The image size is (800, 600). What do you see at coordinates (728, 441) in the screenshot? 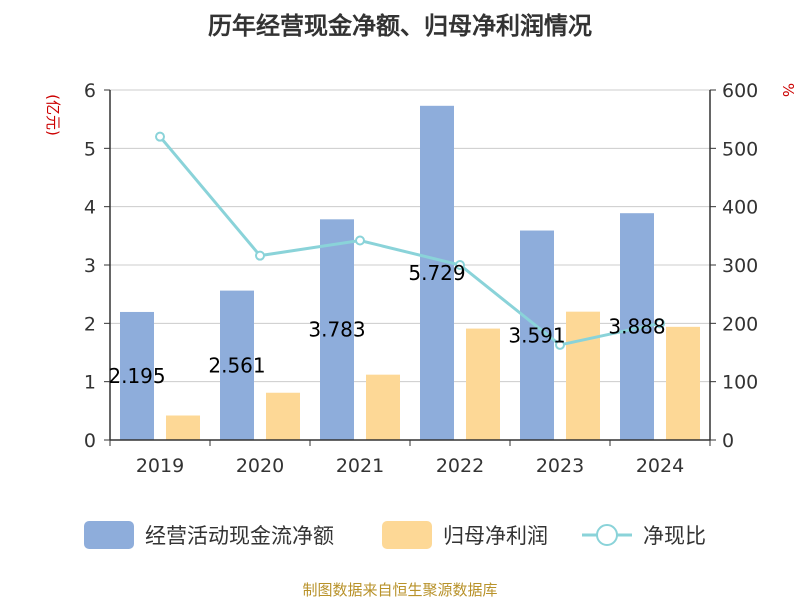
I see `right-axis-tick-label: 0` at bounding box center [728, 441].